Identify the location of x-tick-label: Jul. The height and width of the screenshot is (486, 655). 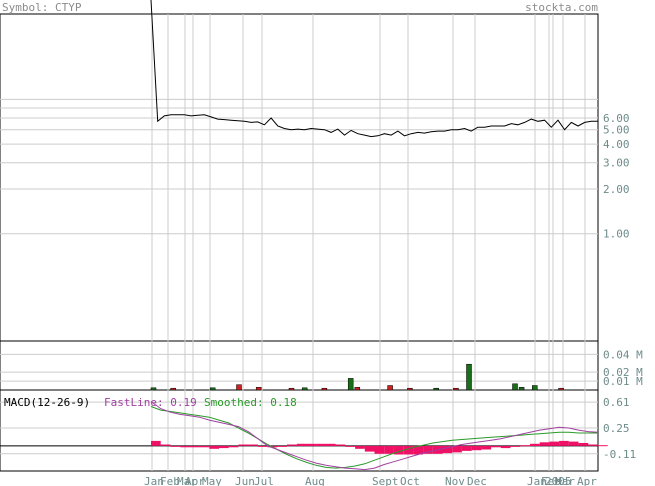
(264, 480).